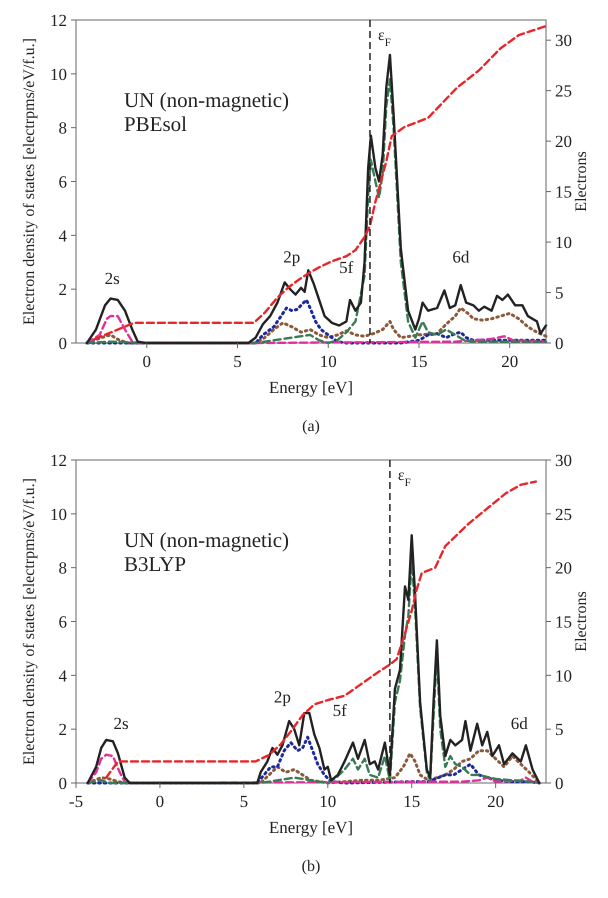 Image resolution: width=608 pixels, height=898 pixels. I want to click on annotation: PBEsol, so click(156, 124).